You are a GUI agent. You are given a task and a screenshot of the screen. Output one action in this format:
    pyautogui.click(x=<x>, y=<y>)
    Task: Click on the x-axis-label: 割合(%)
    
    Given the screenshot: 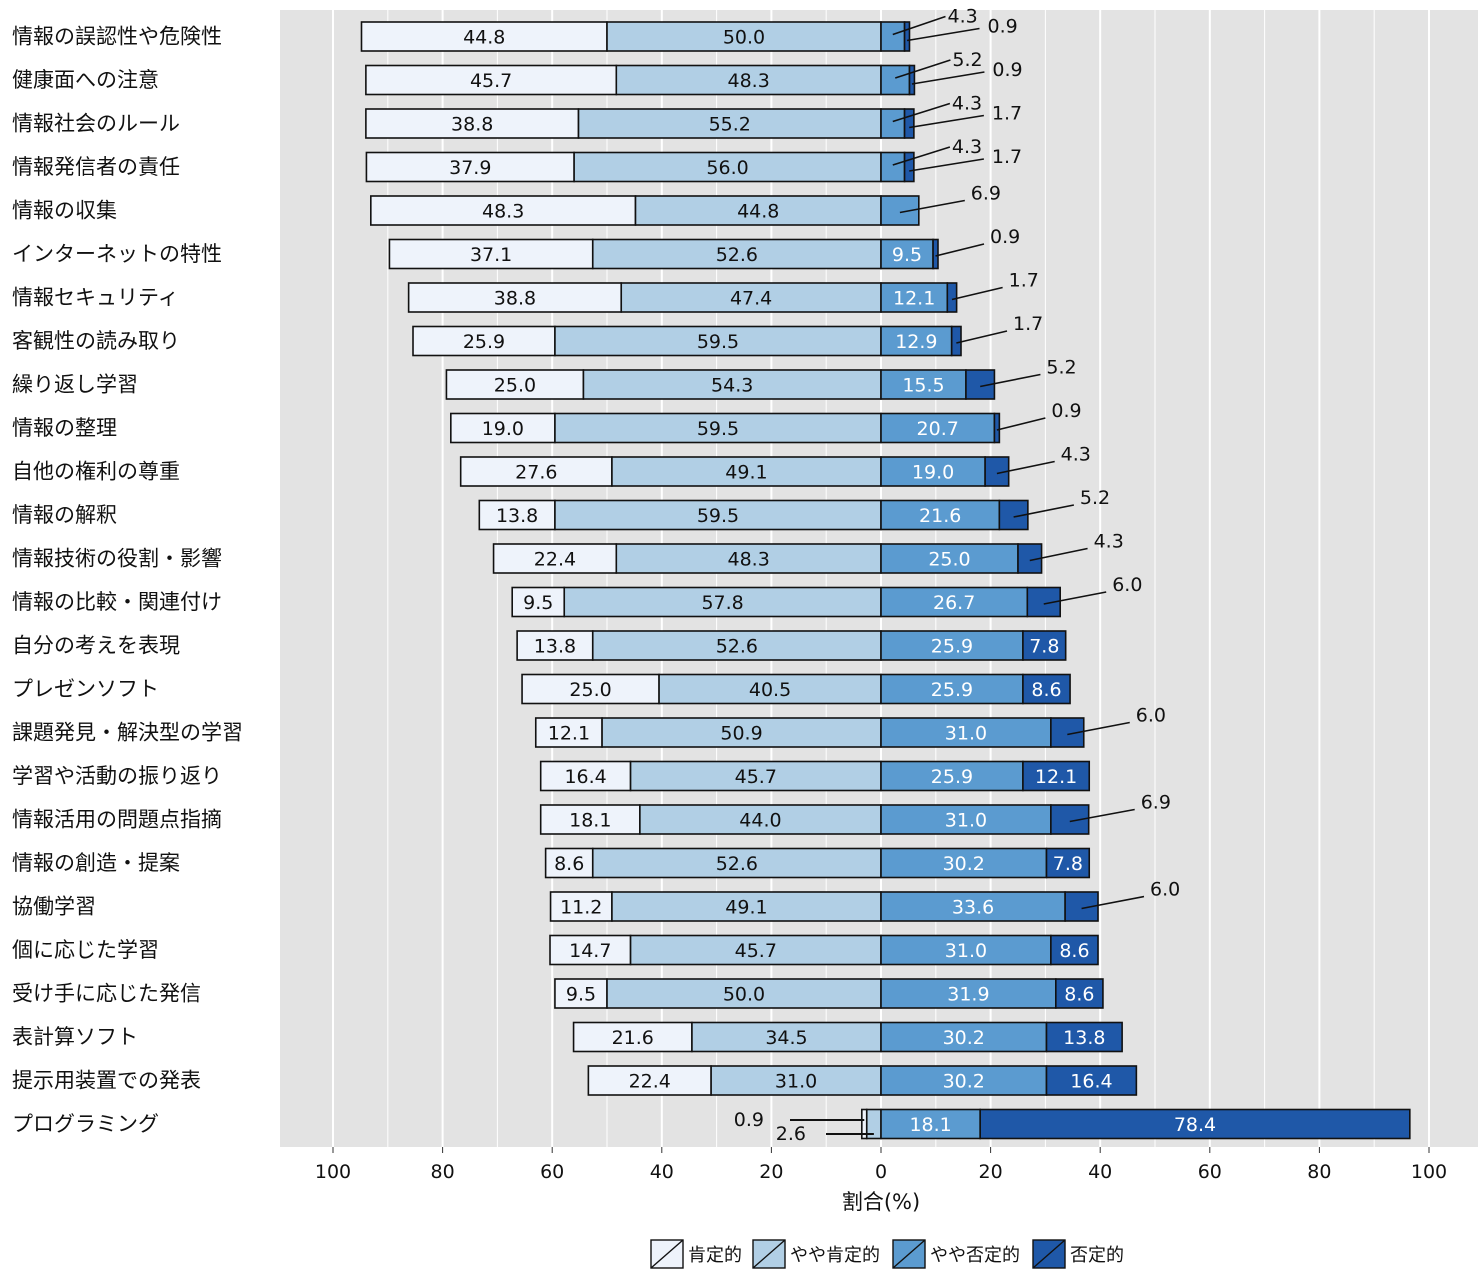 What is the action you would take?
    pyautogui.click(x=881, y=1202)
    